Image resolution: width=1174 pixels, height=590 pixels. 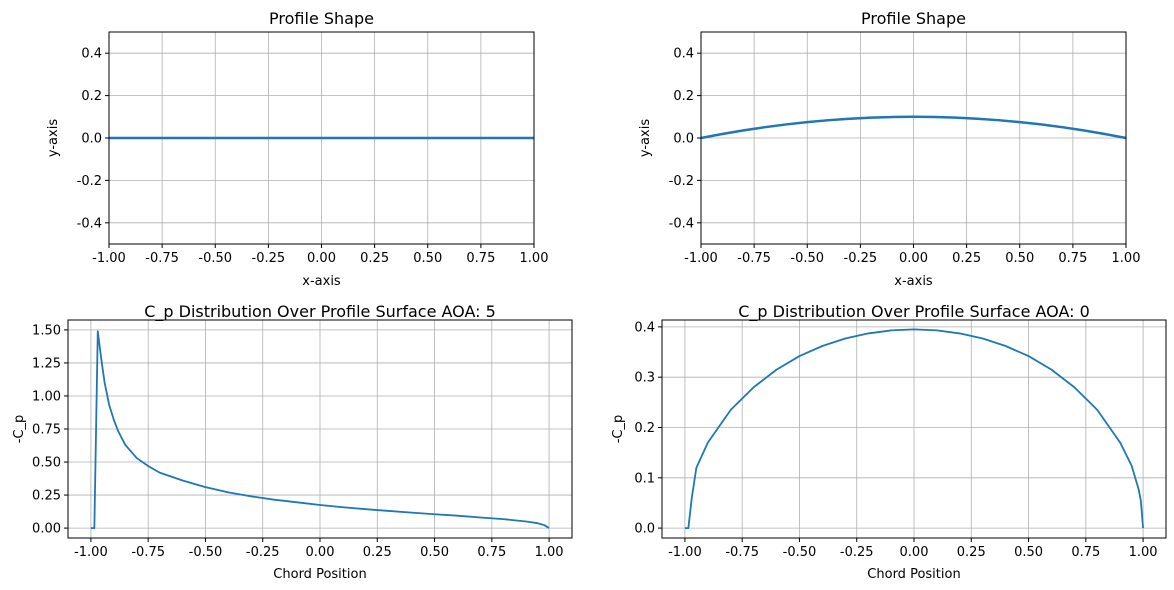 I want to click on y-tick-label: 0.3, so click(x=644, y=378).